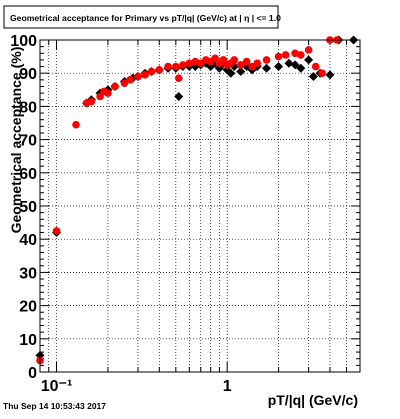  What do you see at coordinates (28, 141) in the screenshot?
I see `y-tick-label: 70` at bounding box center [28, 141].